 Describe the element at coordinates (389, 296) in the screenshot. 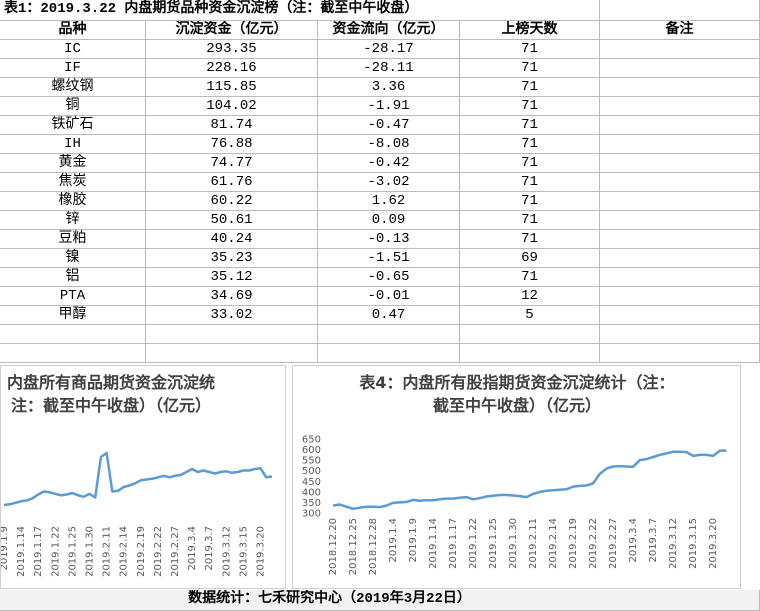

I see `table-cell: -0.01` at that location.